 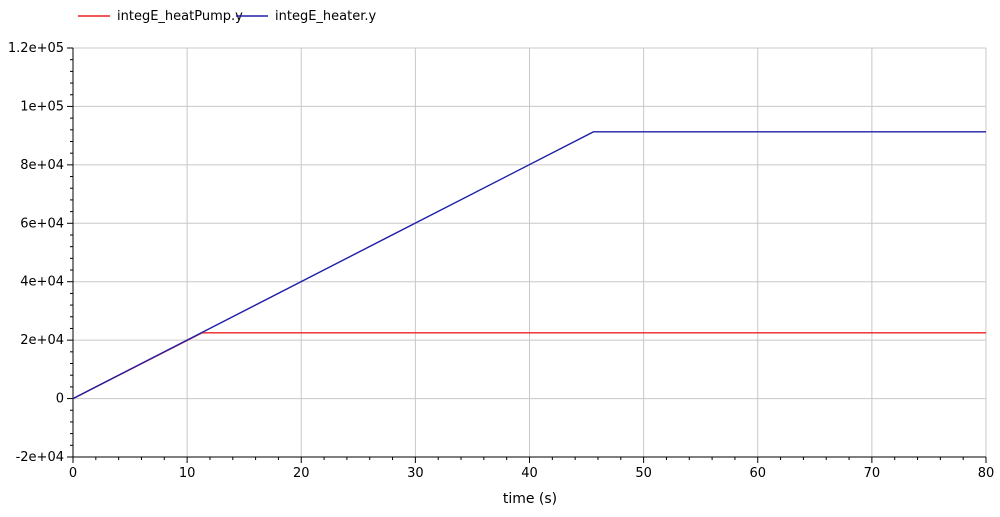 What do you see at coordinates (42, 223) in the screenshot?
I see `y-tick-label: 6e+04` at bounding box center [42, 223].